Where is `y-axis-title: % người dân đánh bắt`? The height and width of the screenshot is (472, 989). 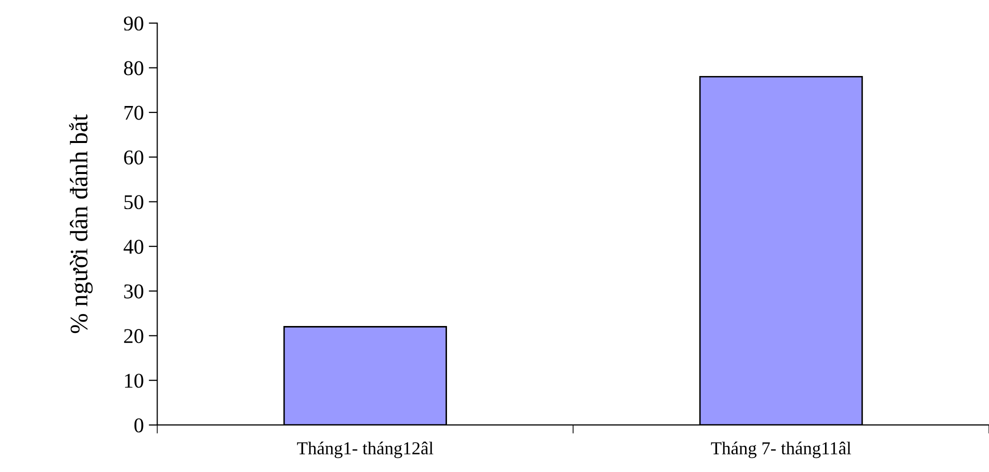
y-axis-title: % người dân đánh bắt is located at coordinates (81, 224).